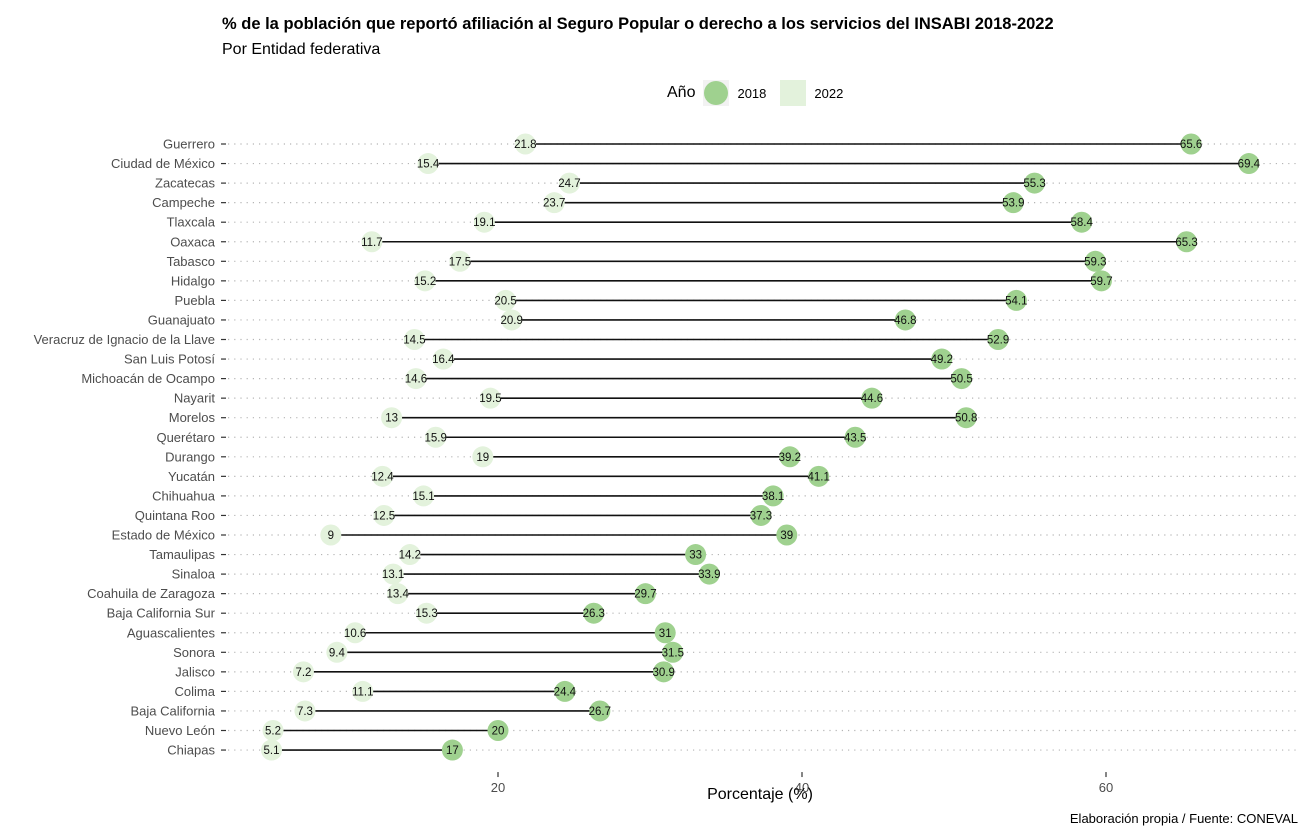 The width and height of the screenshot is (1312, 838). I want to click on data-label-2018: 49.2, so click(942, 360).